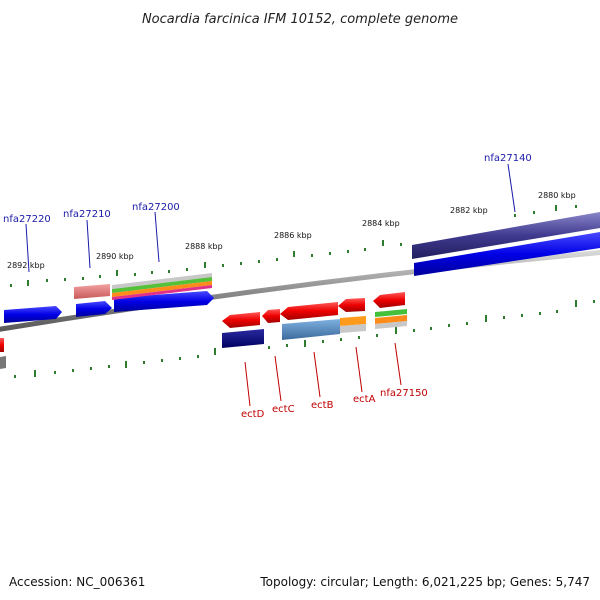 This screenshot has width=600, height=600. I want to click on bottom-gene-labels: ectD ectC ectB ectA nfa27150, so click(334, 404).